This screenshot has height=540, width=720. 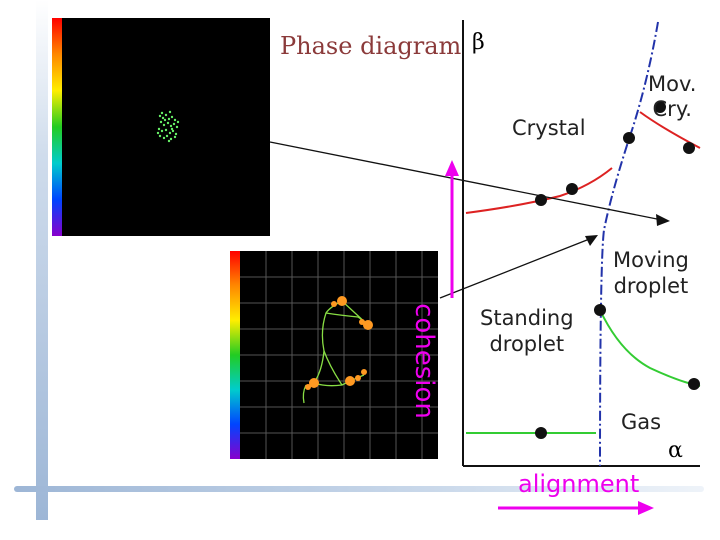 What do you see at coordinates (42, 260) in the screenshot?
I see `decorative-side-bar` at bounding box center [42, 260].